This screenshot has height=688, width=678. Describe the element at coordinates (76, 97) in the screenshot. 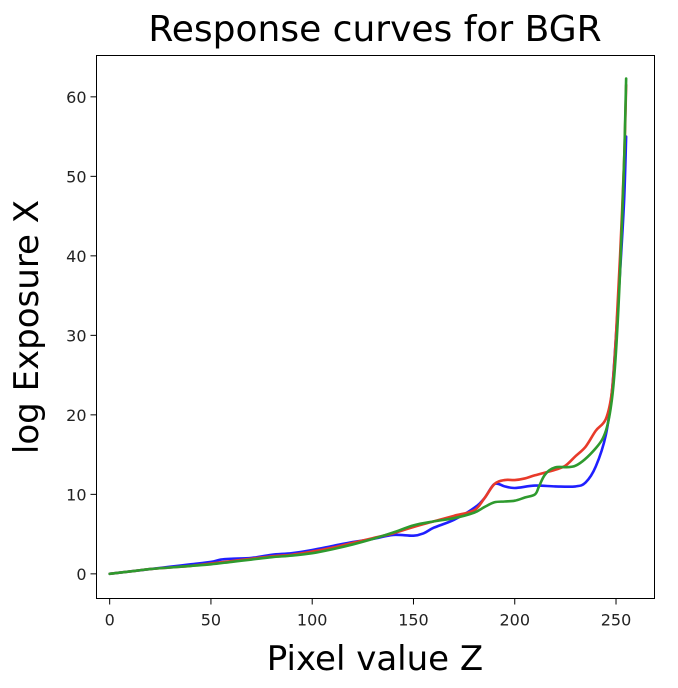

I see `y-tick-label: 60` at that location.